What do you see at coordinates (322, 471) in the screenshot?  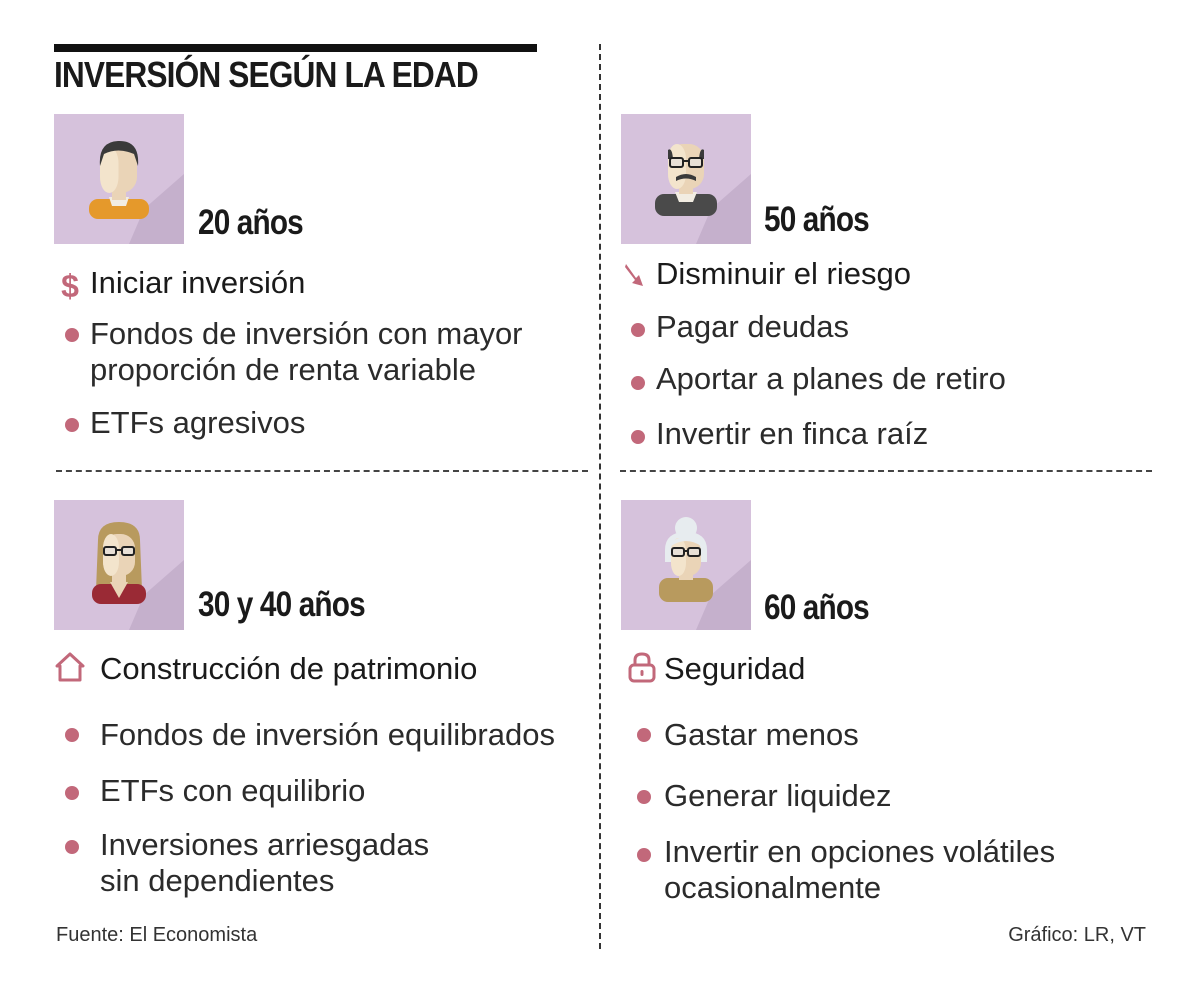 I see `horizontal-divider-left` at bounding box center [322, 471].